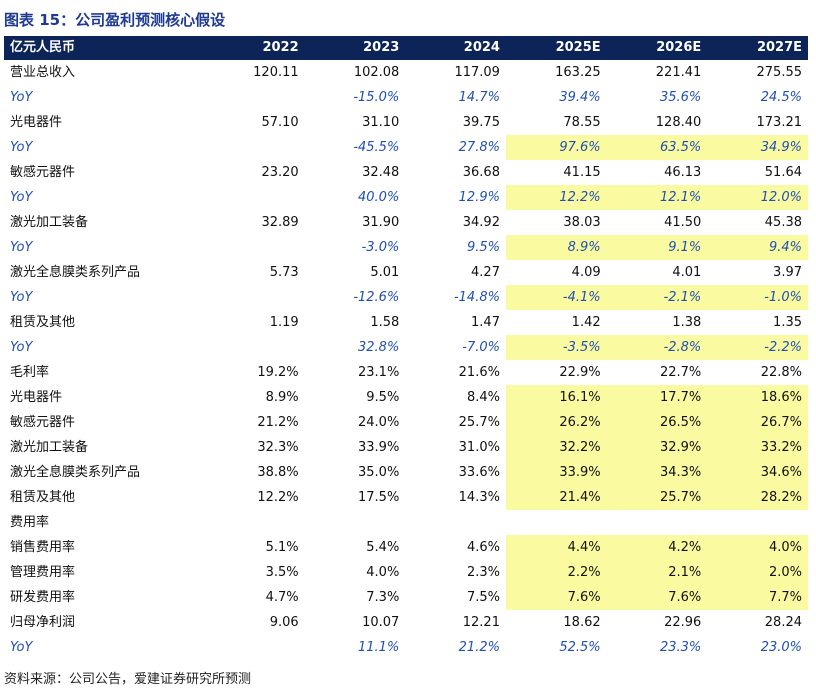  I want to click on table-cell: 38.03, so click(582, 222).